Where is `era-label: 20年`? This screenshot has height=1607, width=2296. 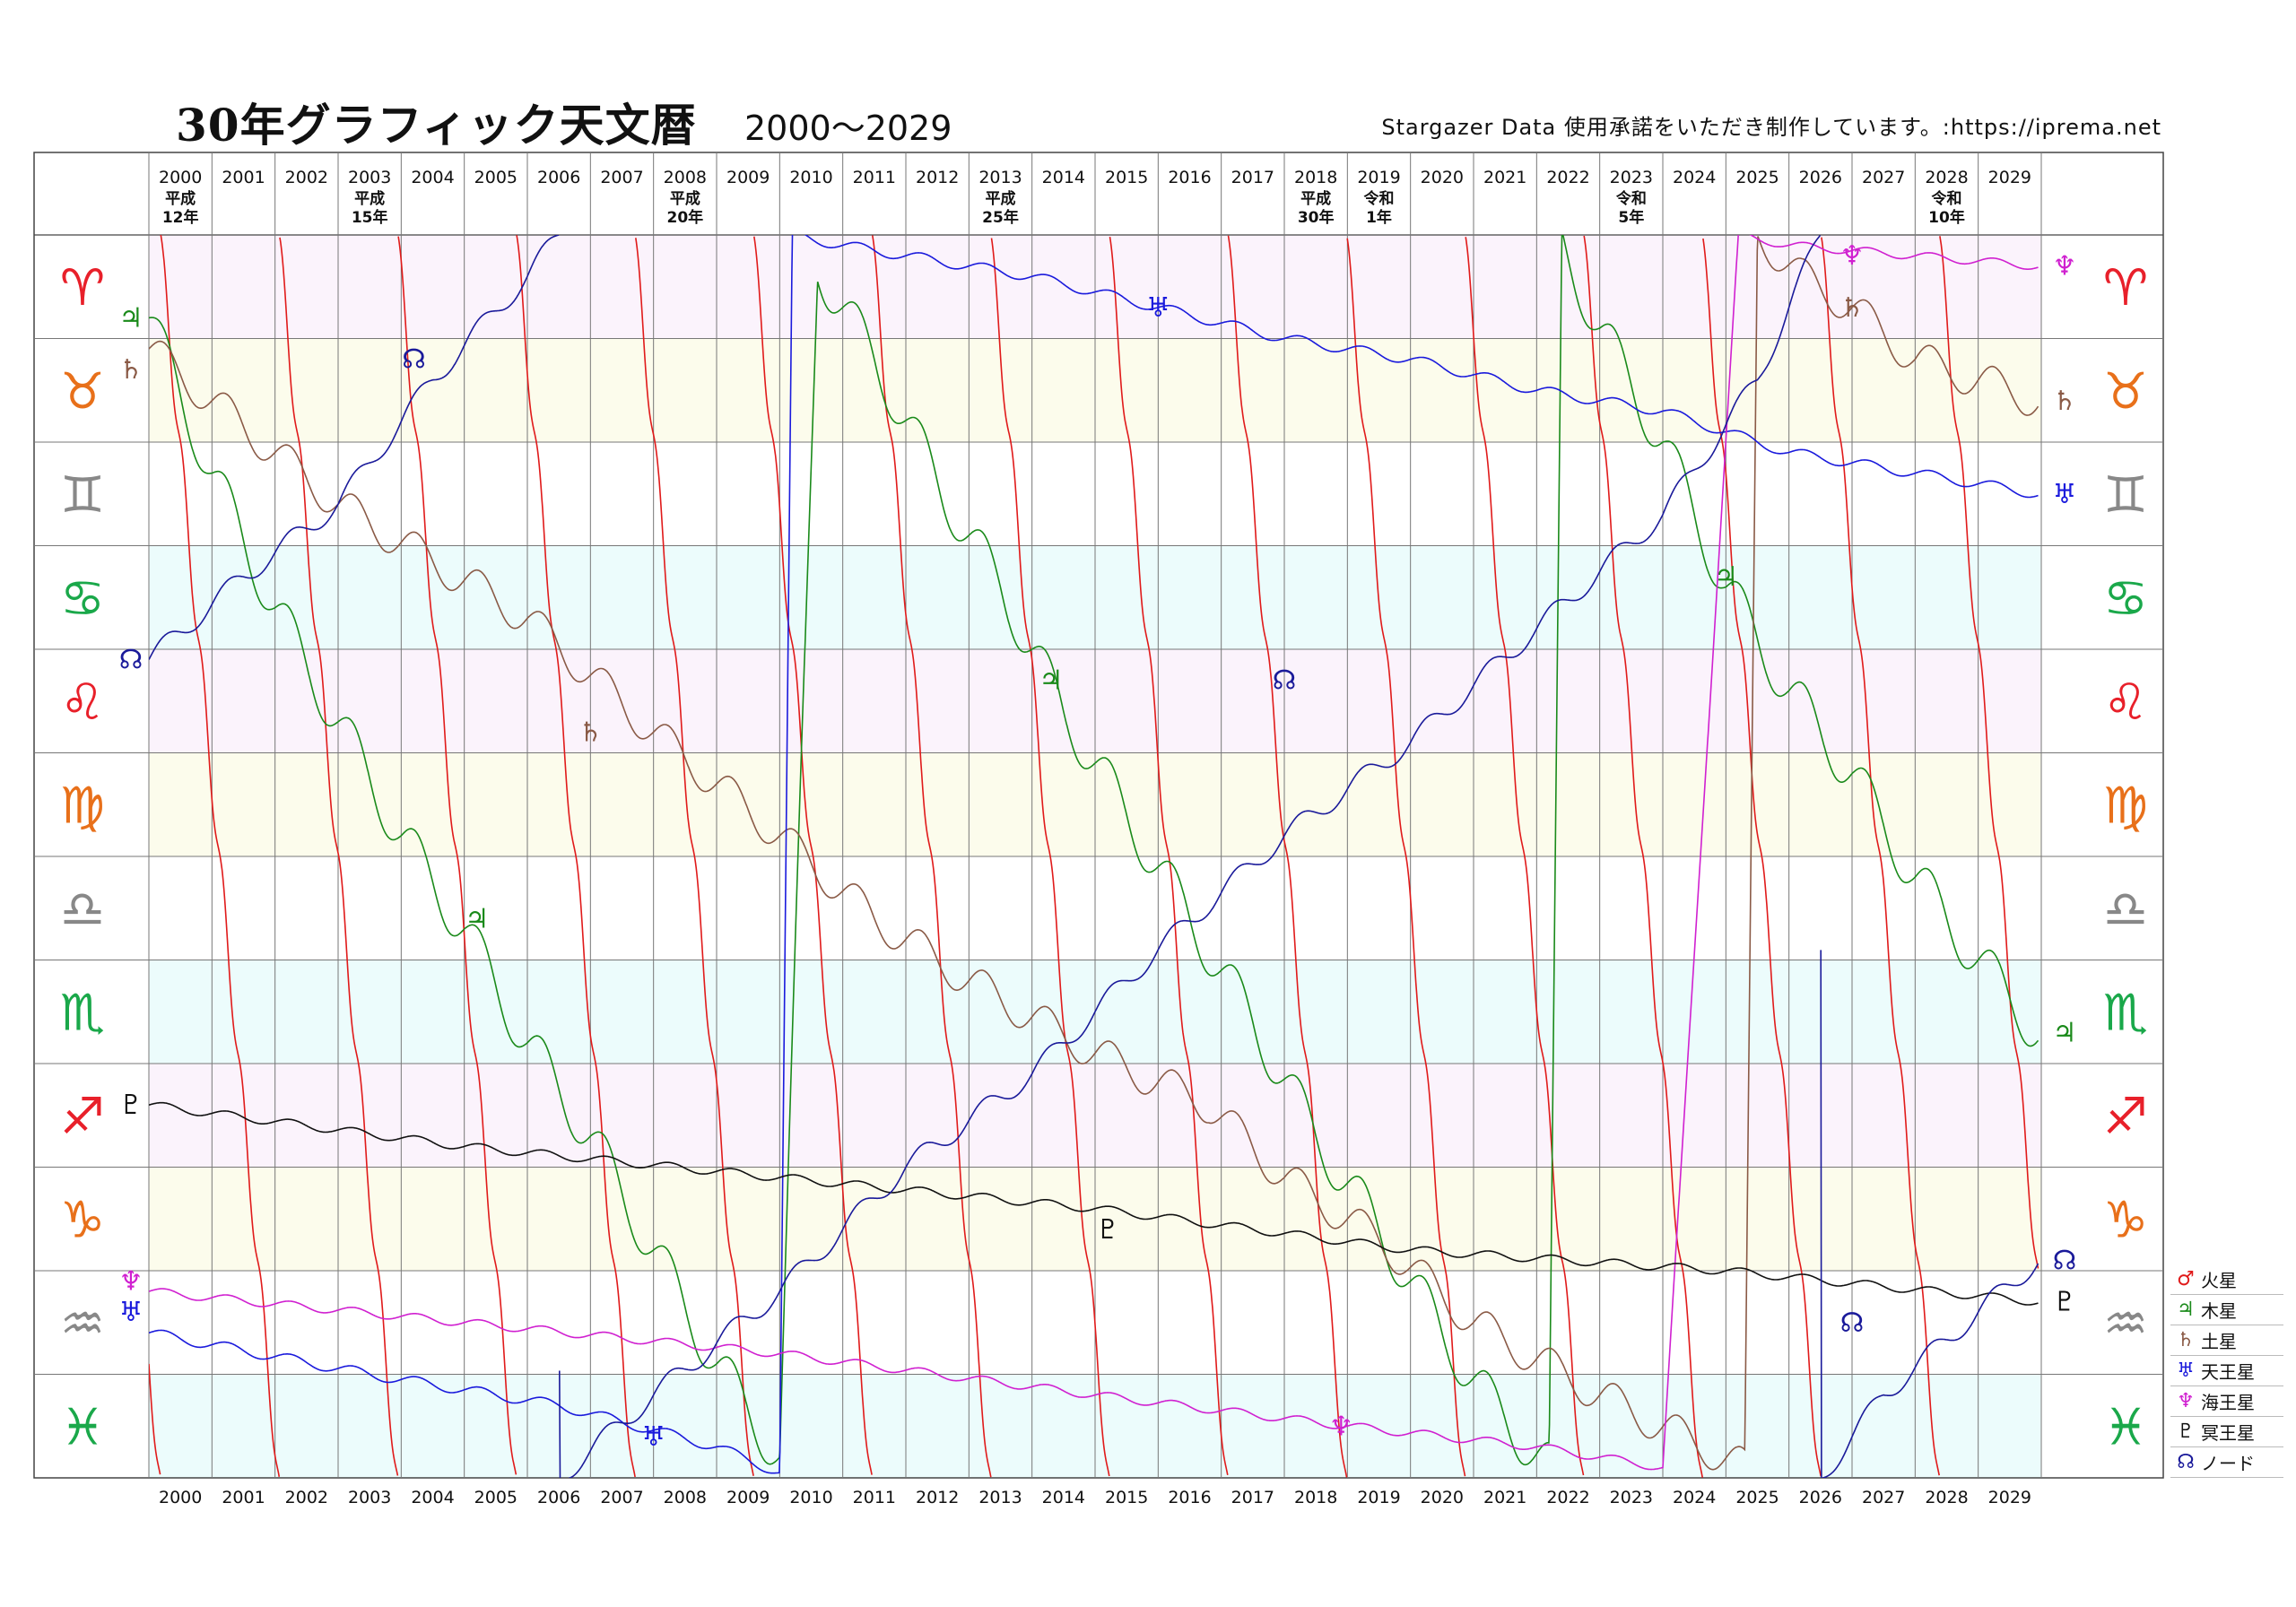
era-label: 20年 is located at coordinates (684, 218).